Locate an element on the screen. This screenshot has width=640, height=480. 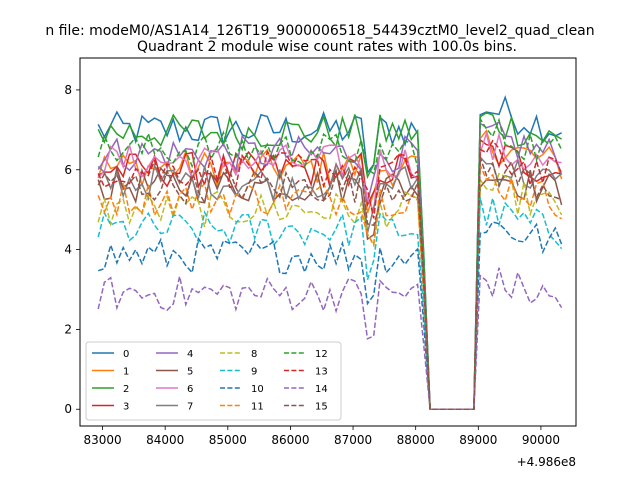
legend-label-9: 9 is located at coordinates (254, 372).